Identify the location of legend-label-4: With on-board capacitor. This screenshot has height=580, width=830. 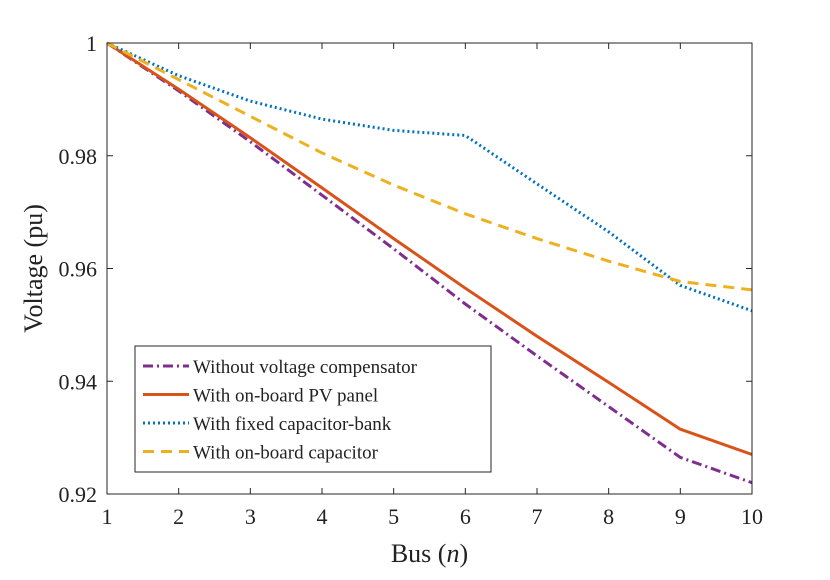
(286, 453).